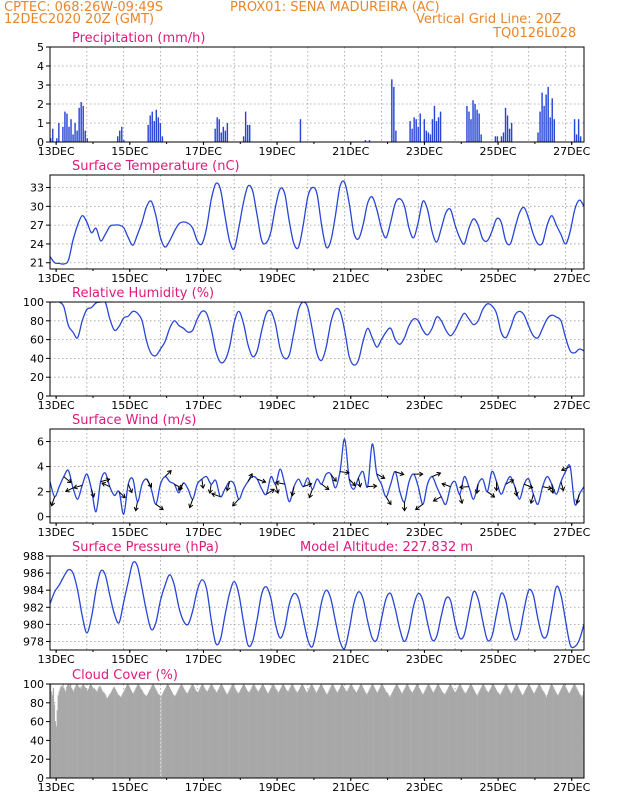  What do you see at coordinates (40, 396) in the screenshot?
I see `panel-3-ytick-label: 0` at bounding box center [40, 396].